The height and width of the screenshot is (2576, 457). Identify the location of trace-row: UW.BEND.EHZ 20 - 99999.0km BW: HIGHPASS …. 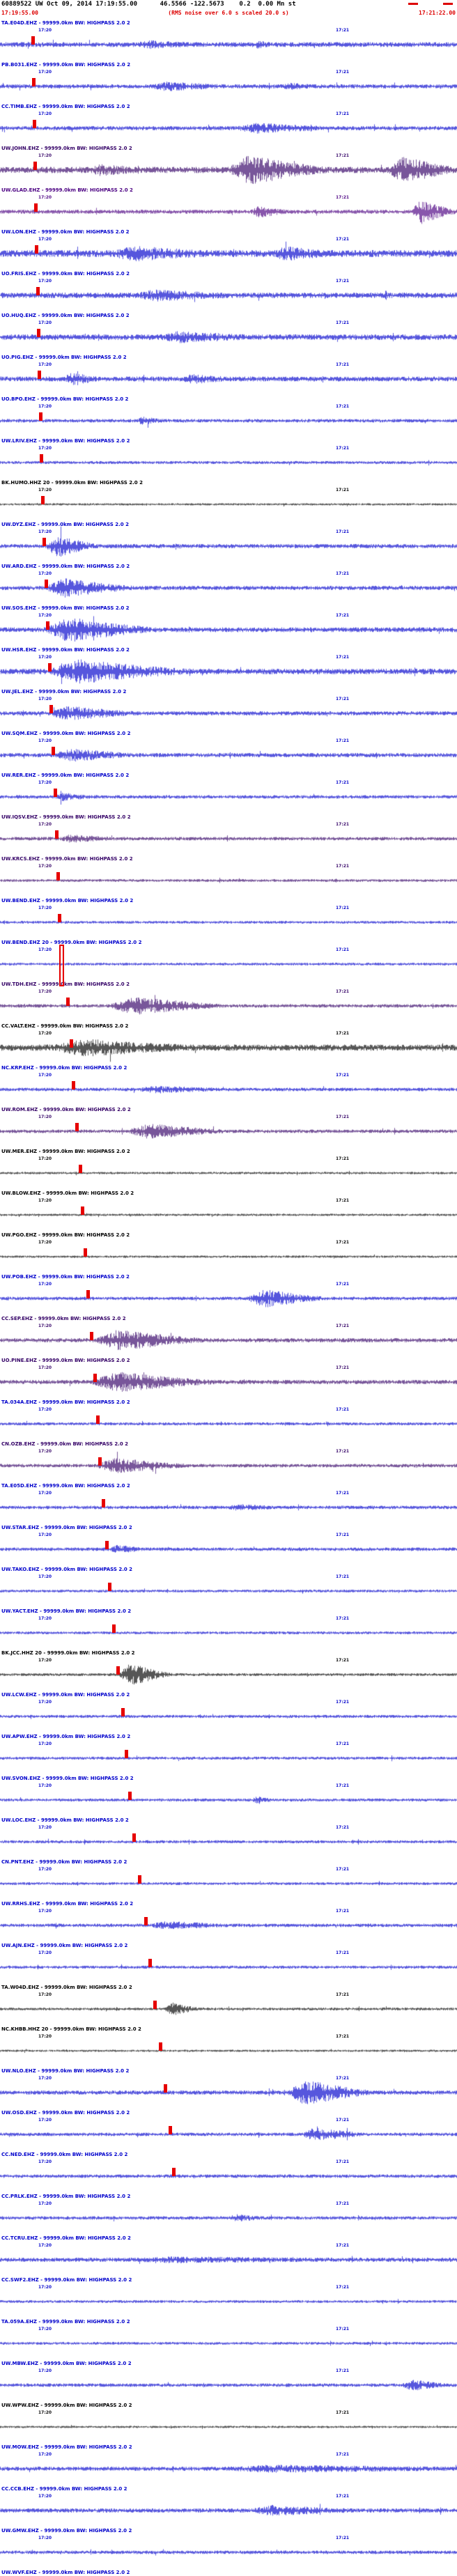
(228, 962).